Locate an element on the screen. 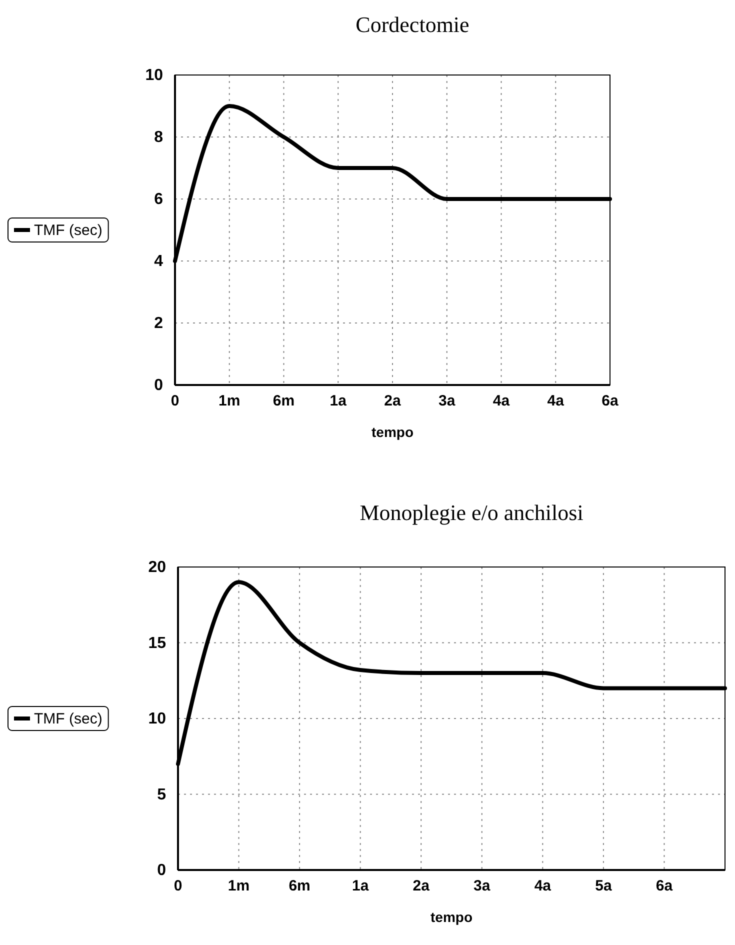  y-tick-label: 6 is located at coordinates (159, 199).